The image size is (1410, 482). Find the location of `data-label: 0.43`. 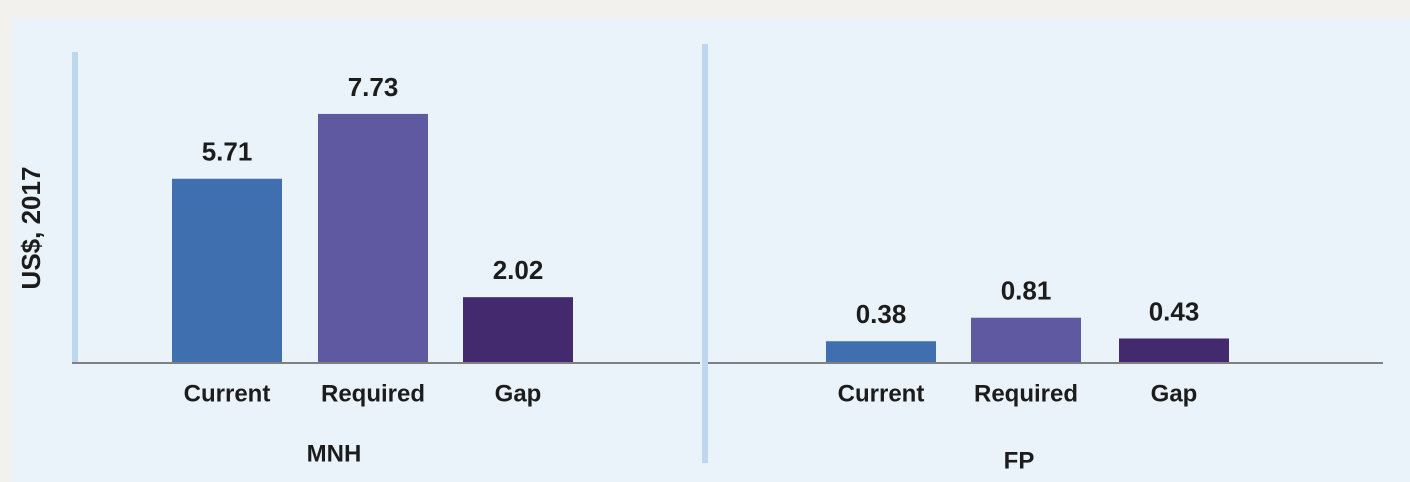

data-label: 0.43 is located at coordinates (1174, 311).